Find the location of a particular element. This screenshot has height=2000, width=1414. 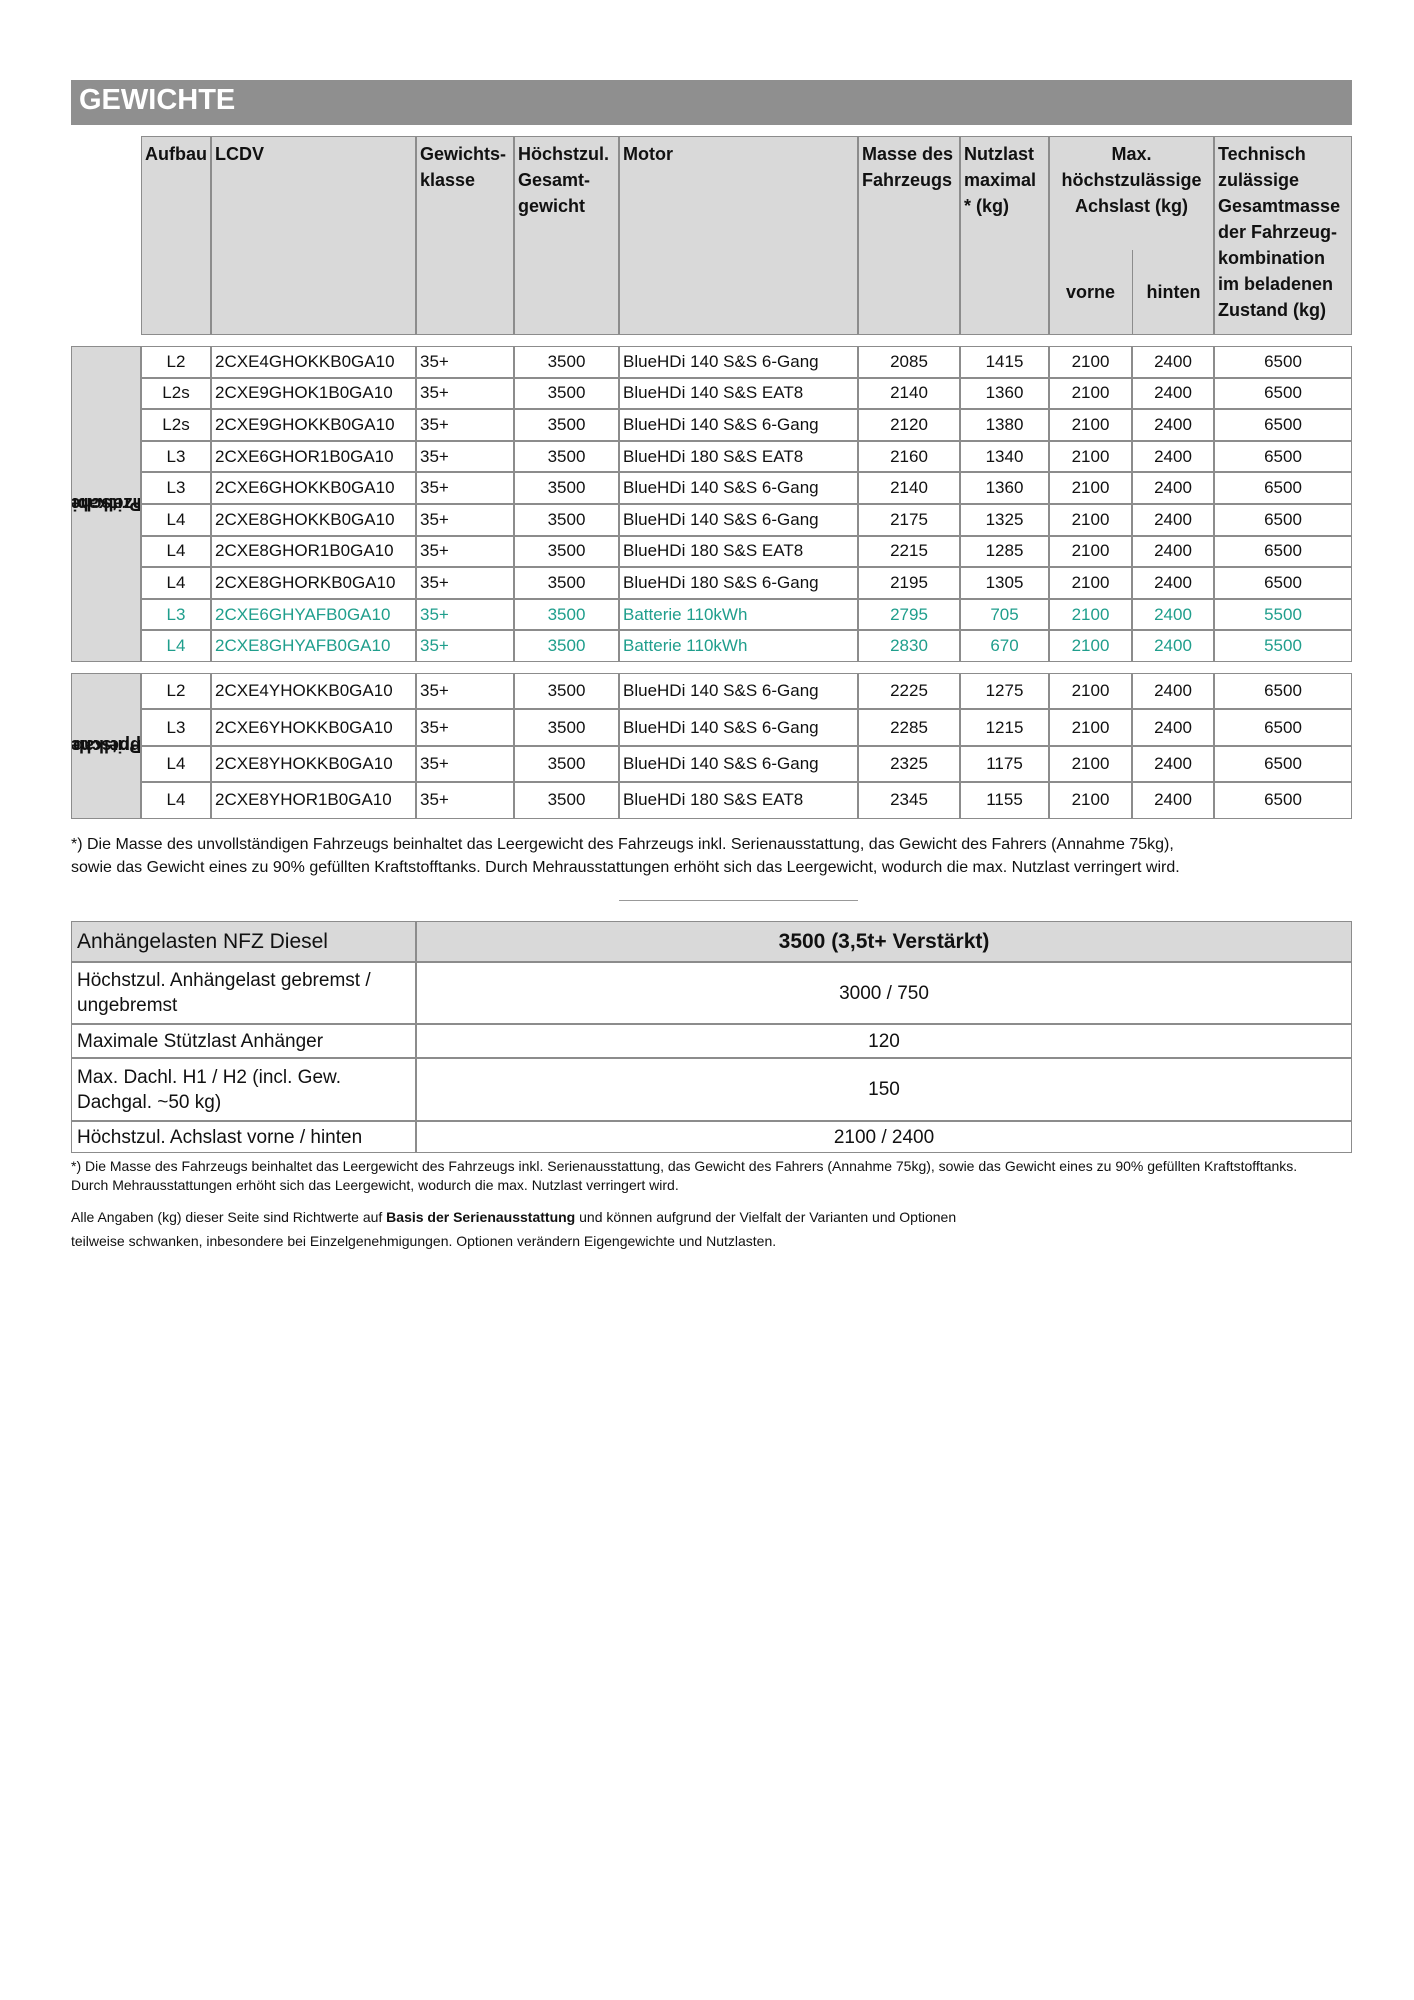

note-bold: Basis der Serienausstattung is located at coordinates (481, 1217).